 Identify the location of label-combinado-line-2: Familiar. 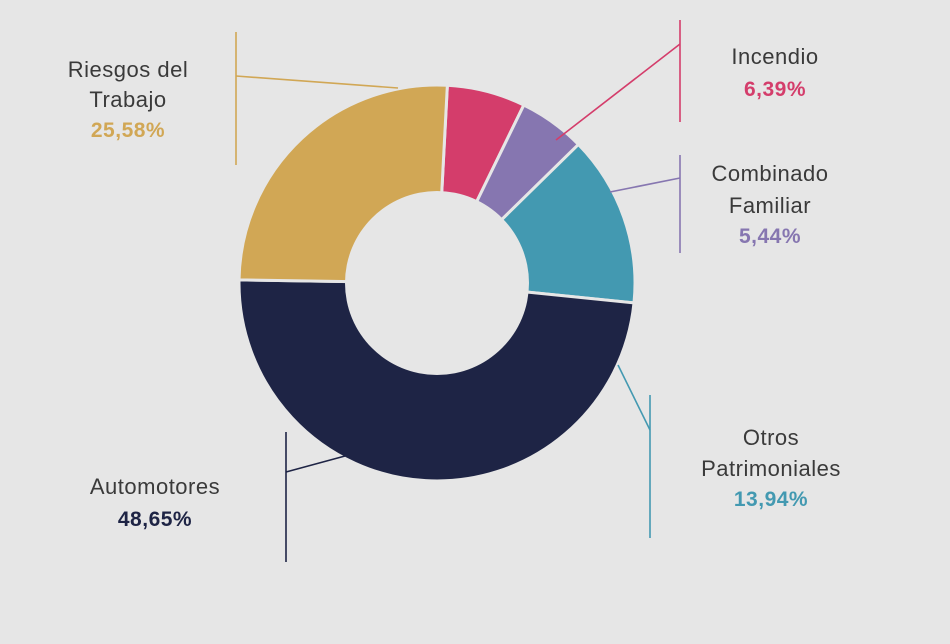
(770, 205).